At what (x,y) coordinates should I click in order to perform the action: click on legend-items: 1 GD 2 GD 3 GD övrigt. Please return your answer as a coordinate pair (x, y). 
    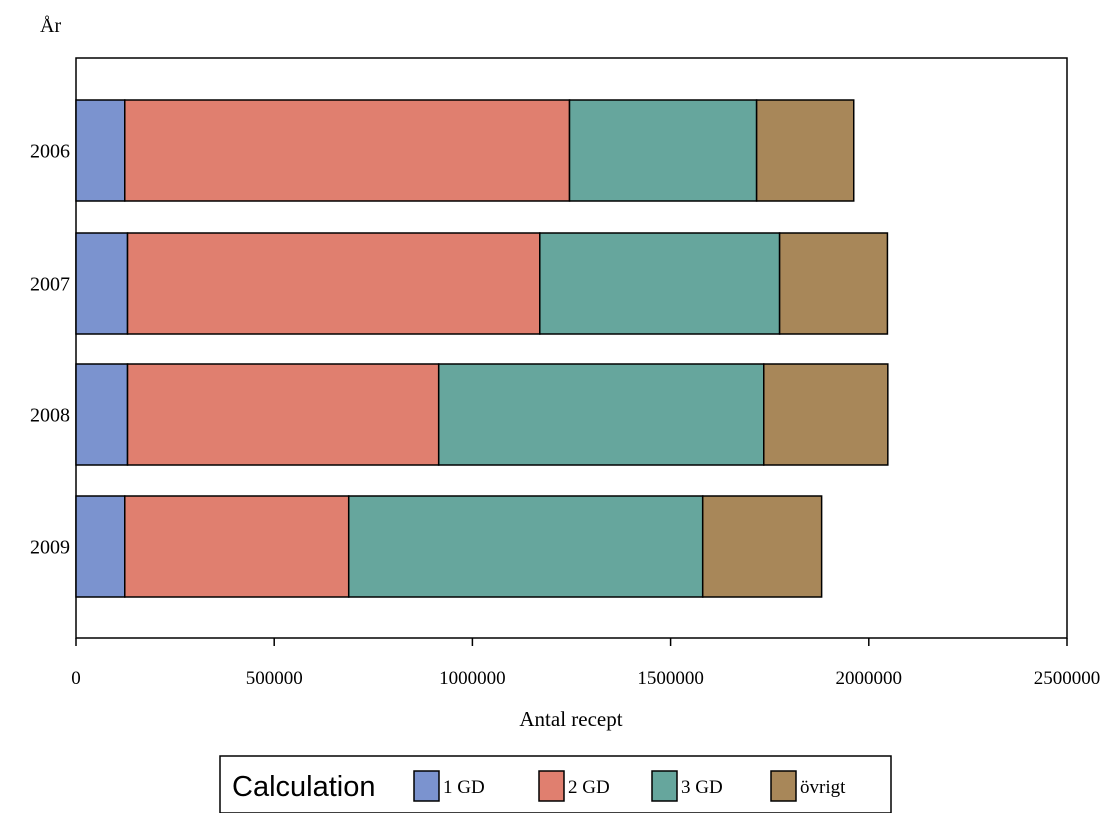
    Looking at the image, I should click on (629, 786).